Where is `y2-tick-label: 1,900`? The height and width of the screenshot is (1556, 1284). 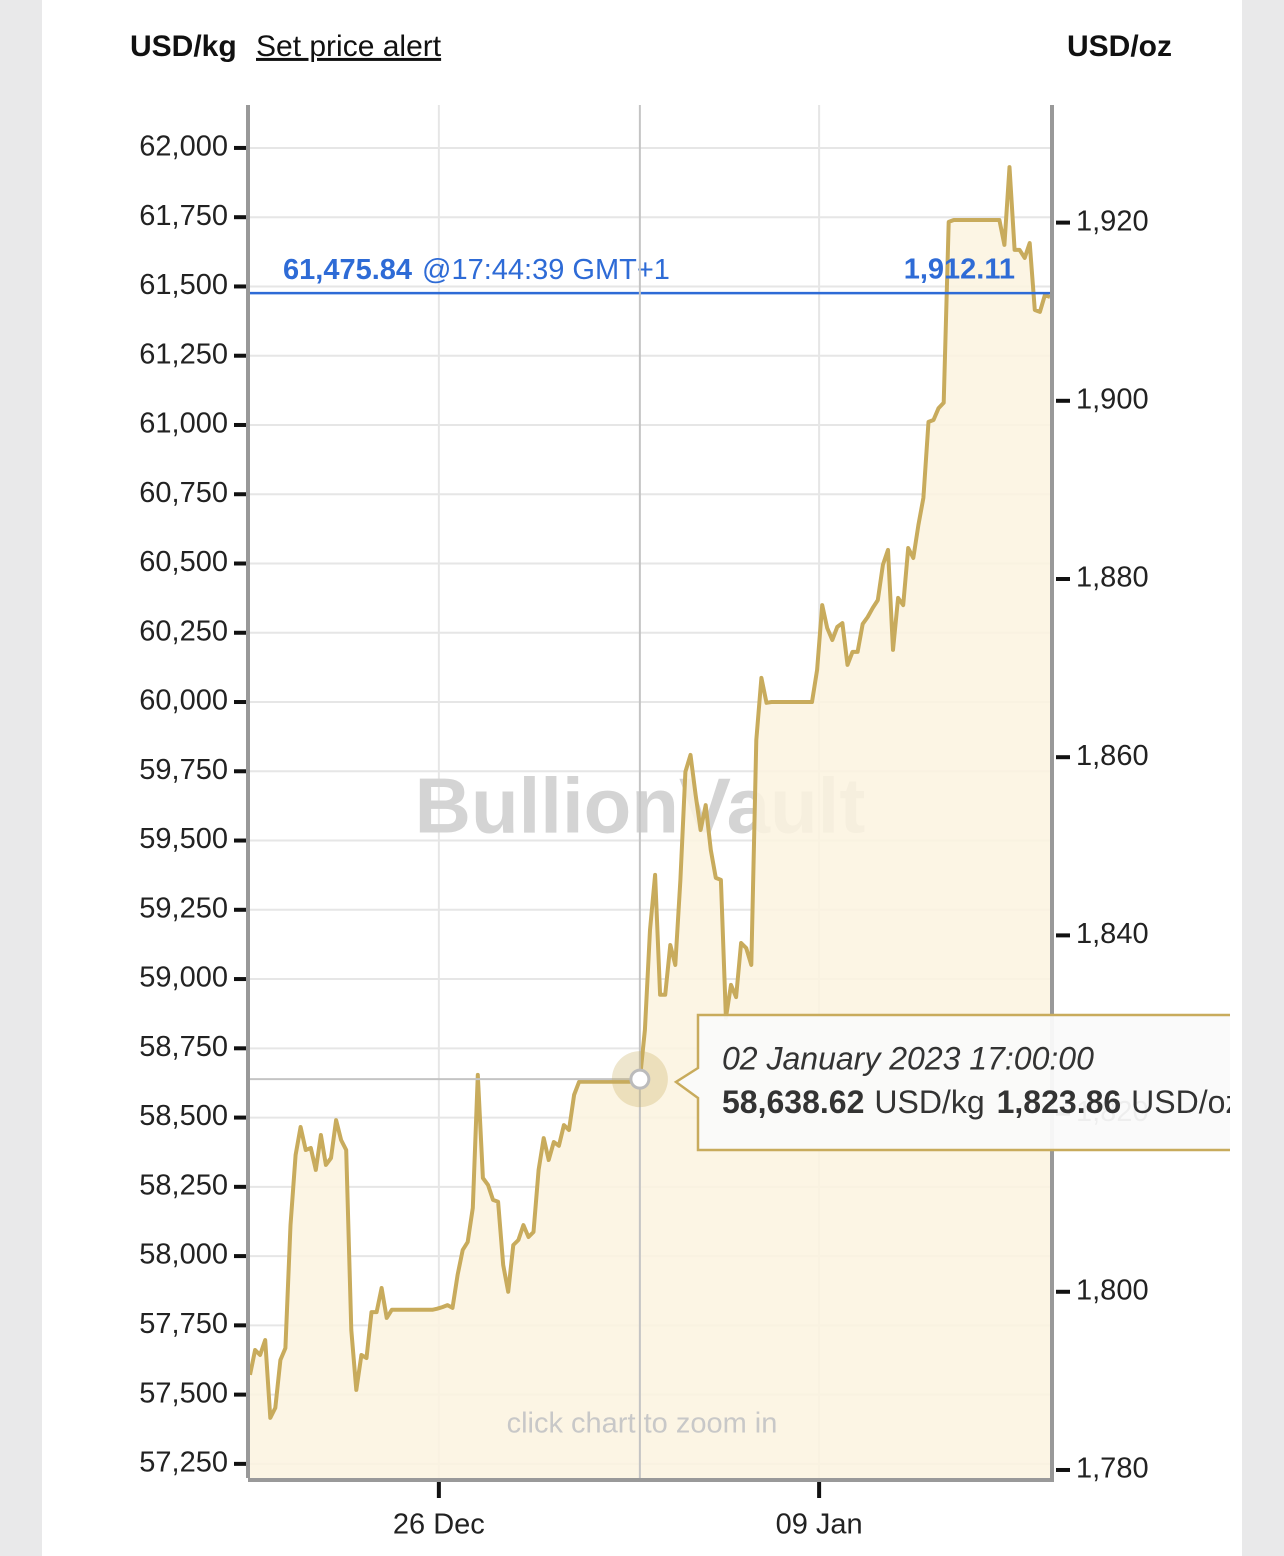 y2-tick-label: 1,900 is located at coordinates (1112, 399).